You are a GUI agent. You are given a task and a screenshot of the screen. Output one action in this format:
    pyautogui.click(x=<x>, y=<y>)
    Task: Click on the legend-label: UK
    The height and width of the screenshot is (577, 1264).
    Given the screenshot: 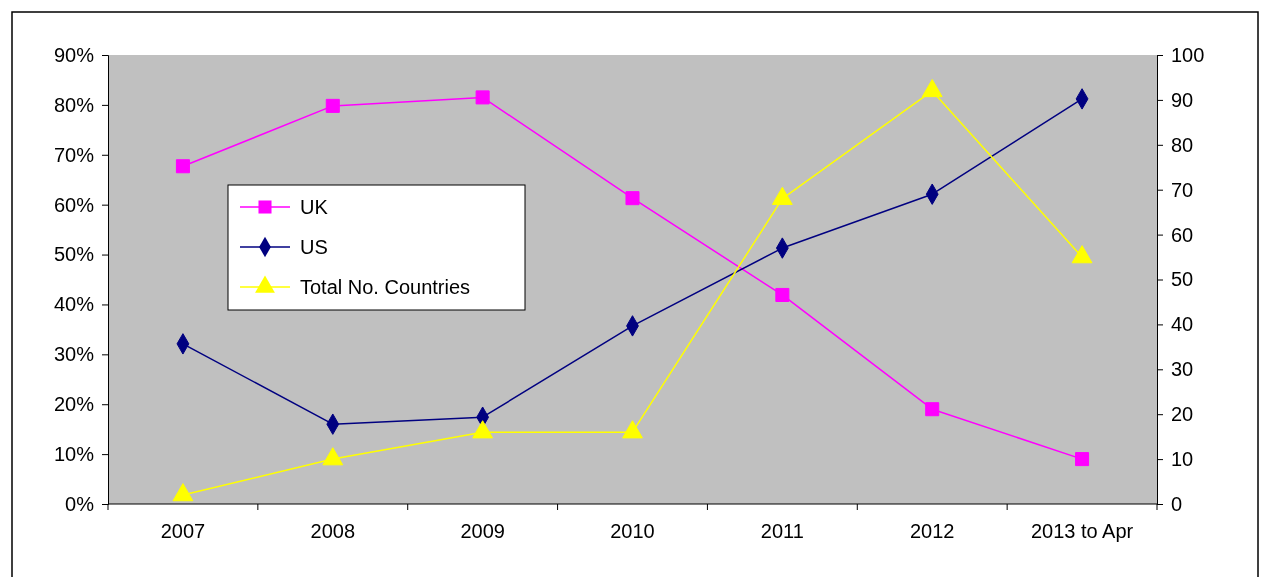 What is the action you would take?
    pyautogui.click(x=314, y=207)
    